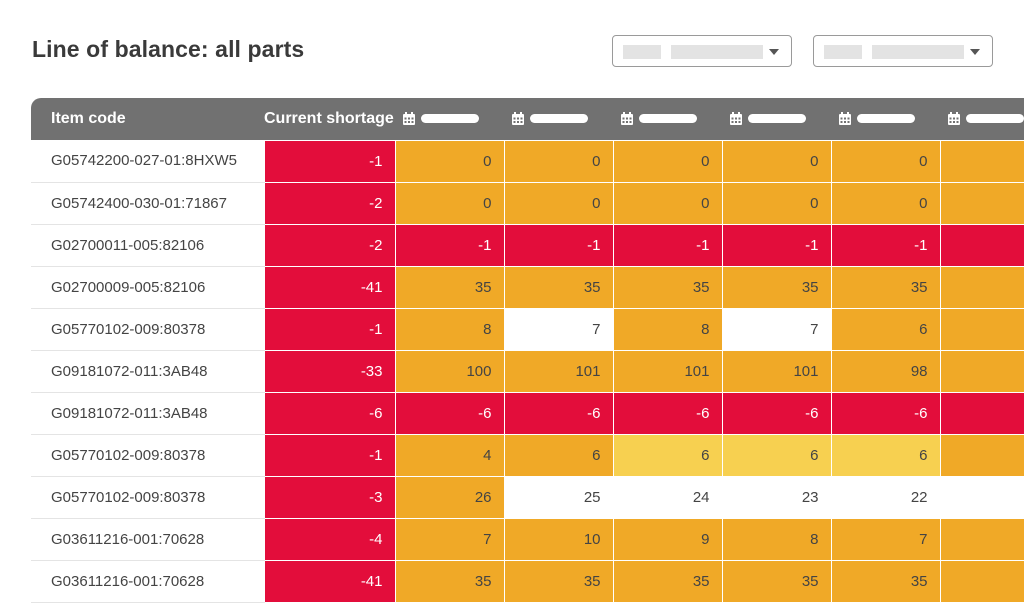  I want to click on balance-cell: 100, so click(449, 371).